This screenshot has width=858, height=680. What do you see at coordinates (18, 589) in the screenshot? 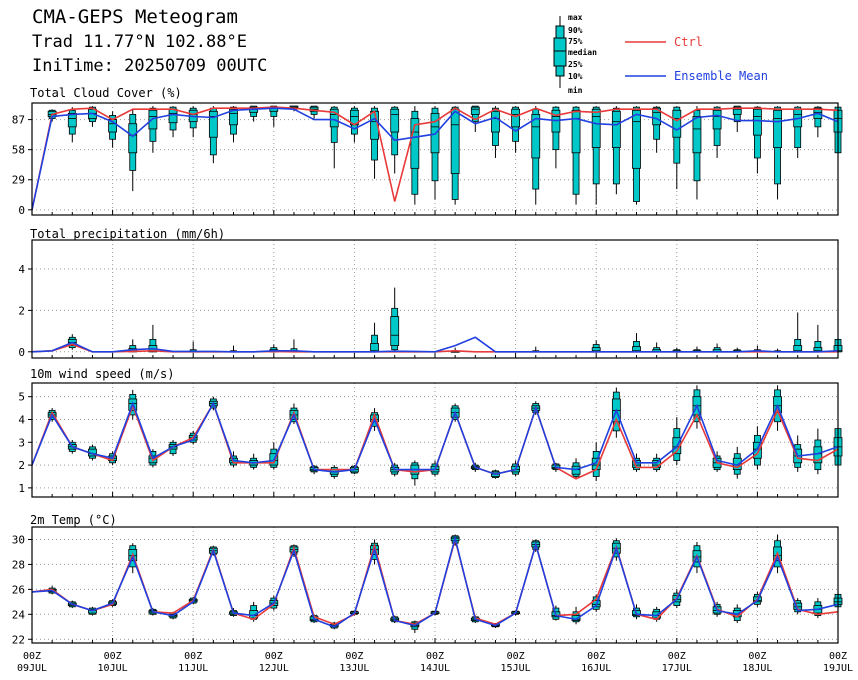
I see `y-tick-label: 26` at bounding box center [18, 589].